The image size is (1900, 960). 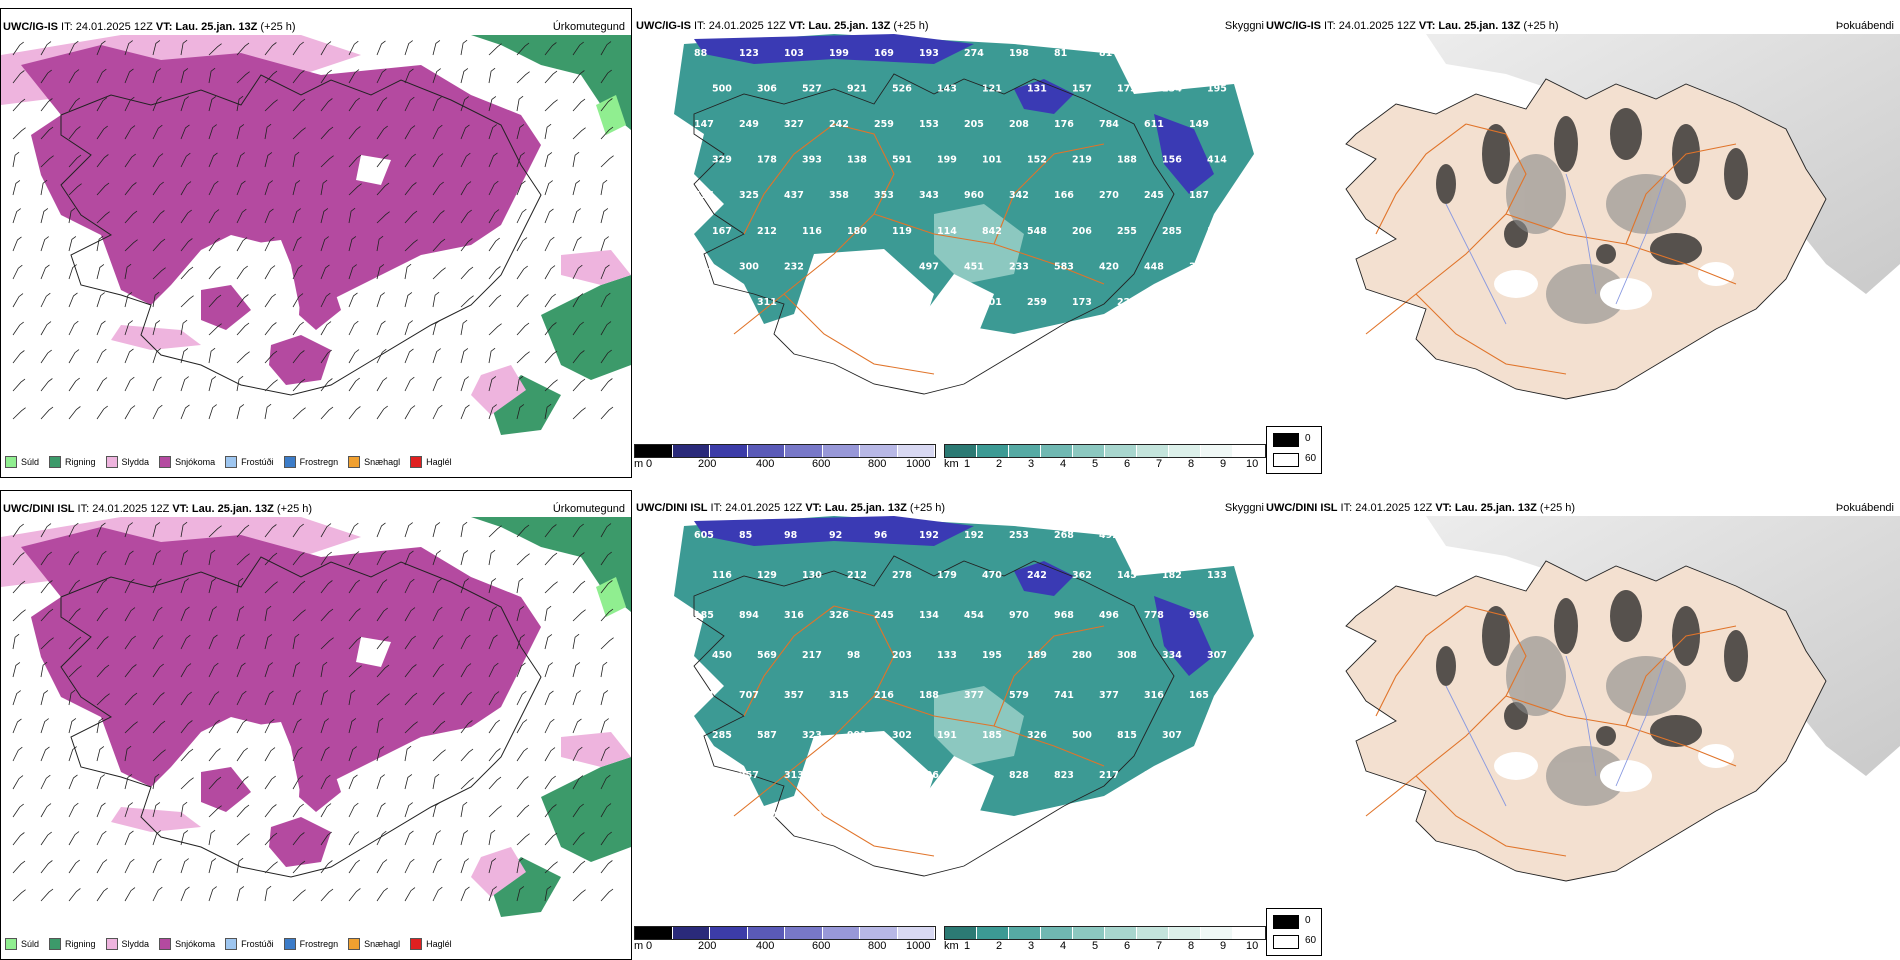 What do you see at coordinates (707, 946) in the screenshot?
I see `colorbar-tick: 200` at bounding box center [707, 946].